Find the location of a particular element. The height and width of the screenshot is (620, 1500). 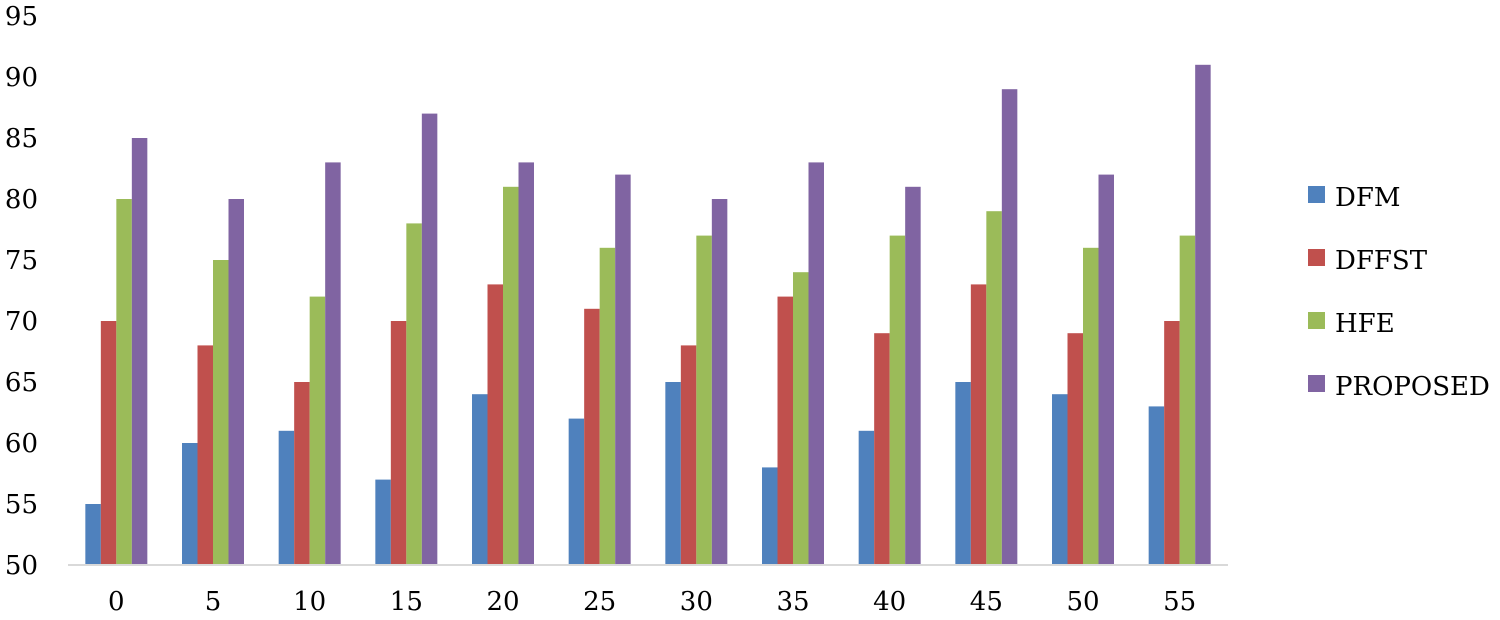

y-tick-label: 65 is located at coordinates (21, 383).